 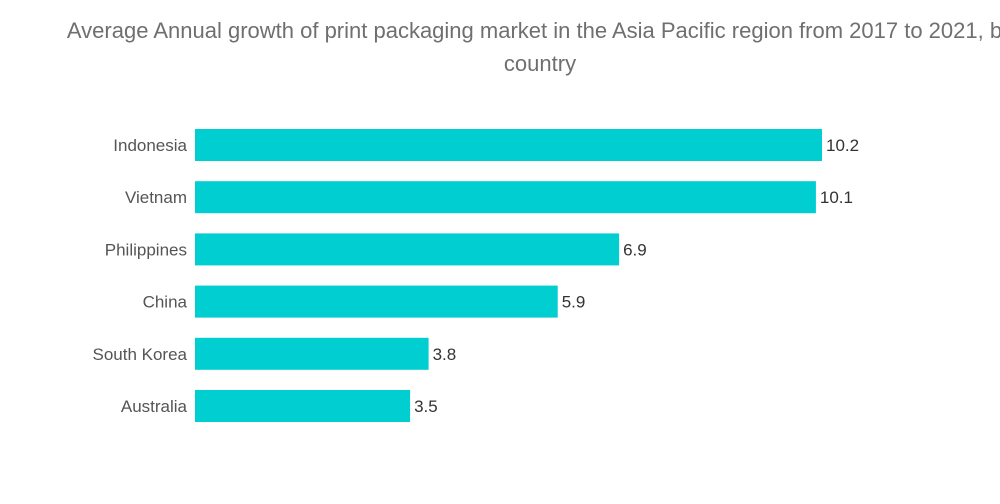 I want to click on value-label-australia: 3.5, so click(x=426, y=406).